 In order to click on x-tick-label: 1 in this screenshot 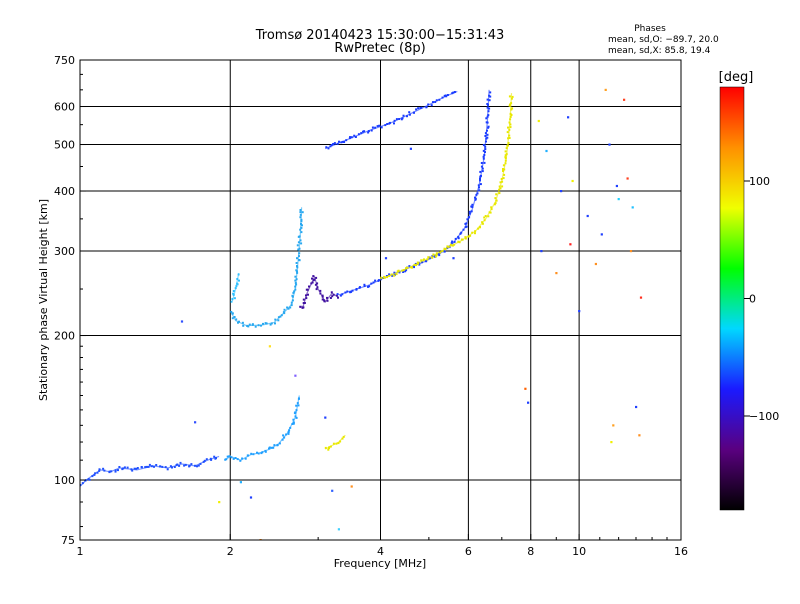, I will do `click(80, 551)`.